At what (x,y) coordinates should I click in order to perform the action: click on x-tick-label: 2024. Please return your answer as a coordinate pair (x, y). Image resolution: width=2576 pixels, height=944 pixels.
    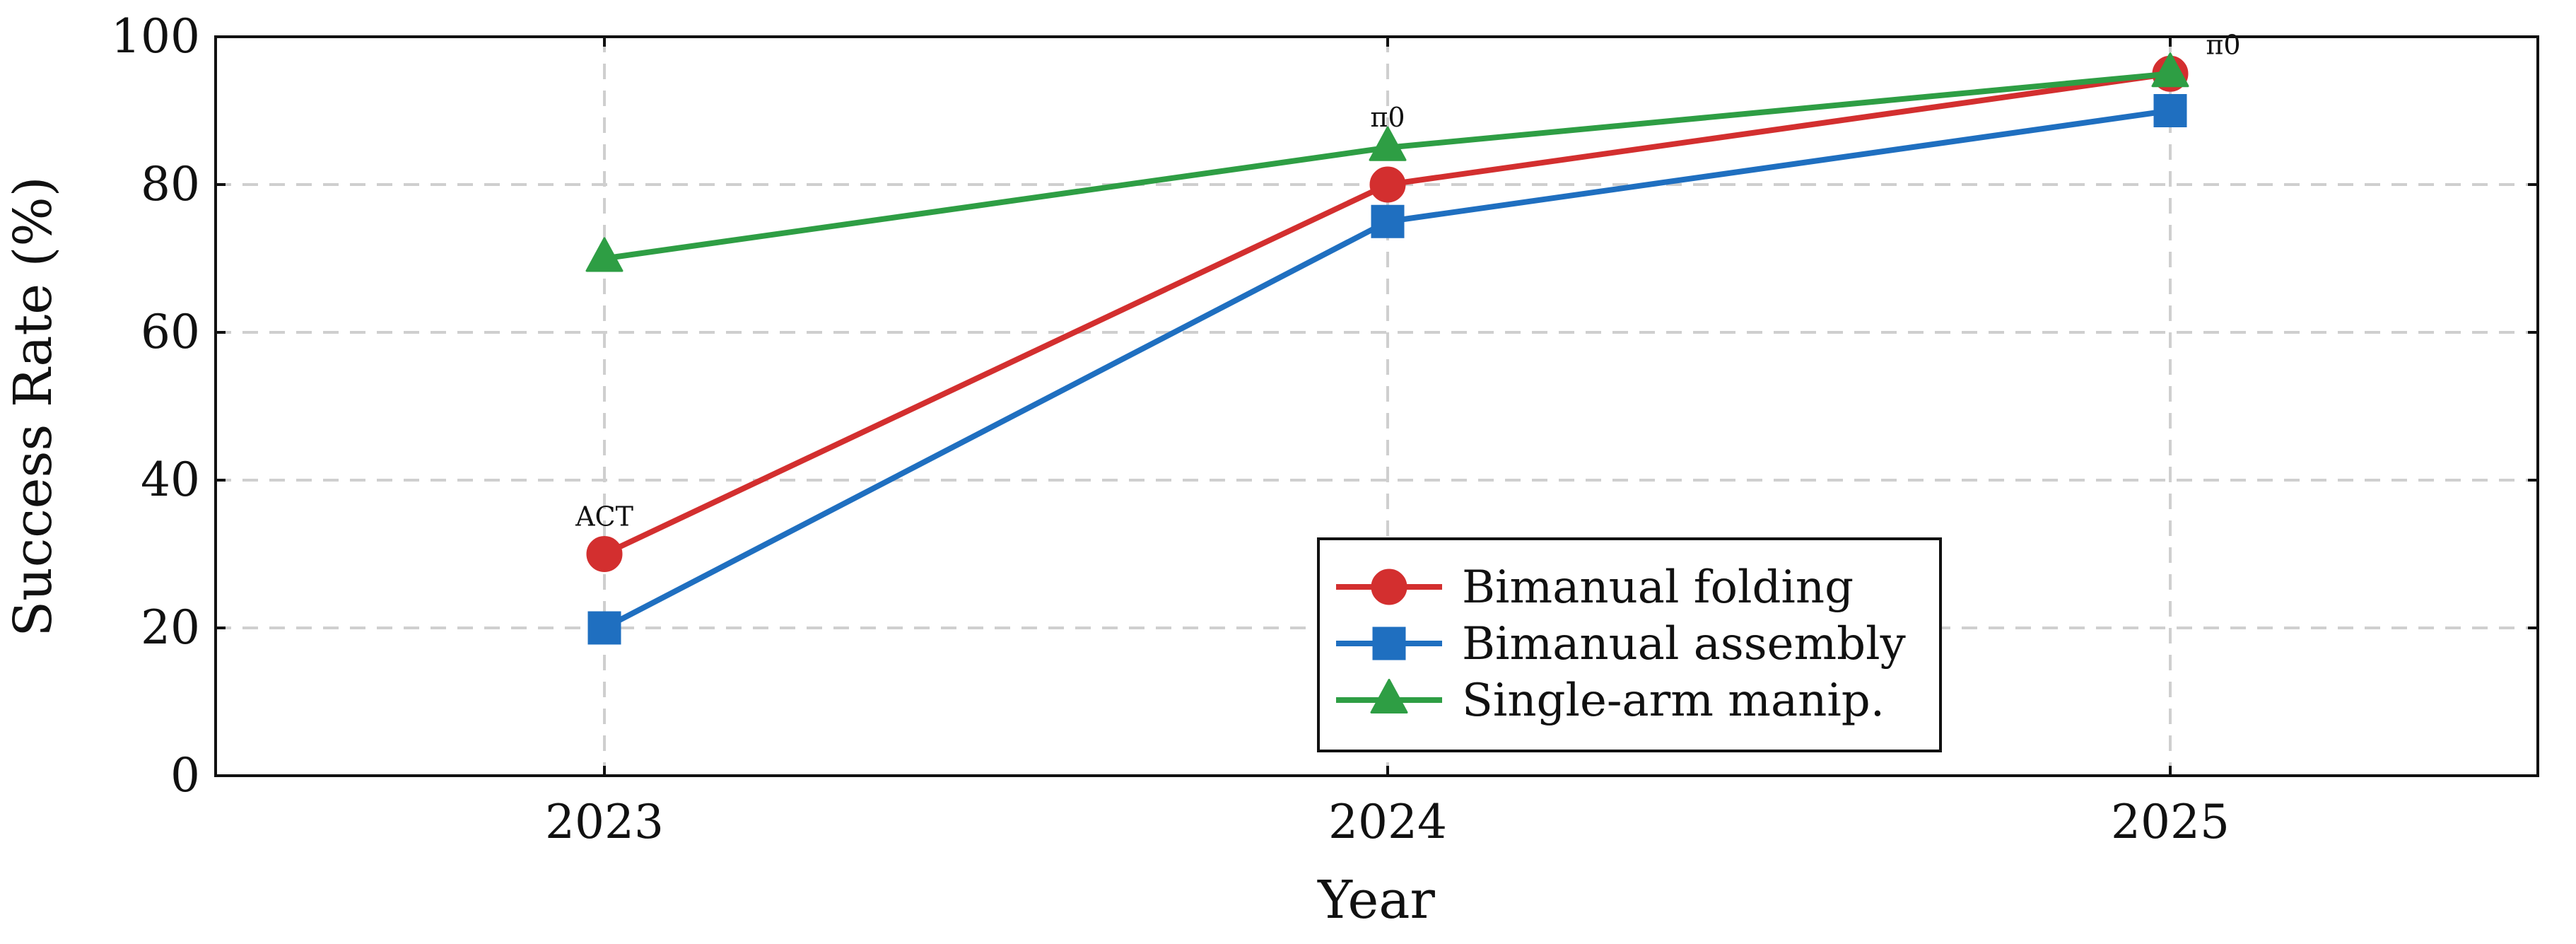
    Looking at the image, I should click on (1387, 822).